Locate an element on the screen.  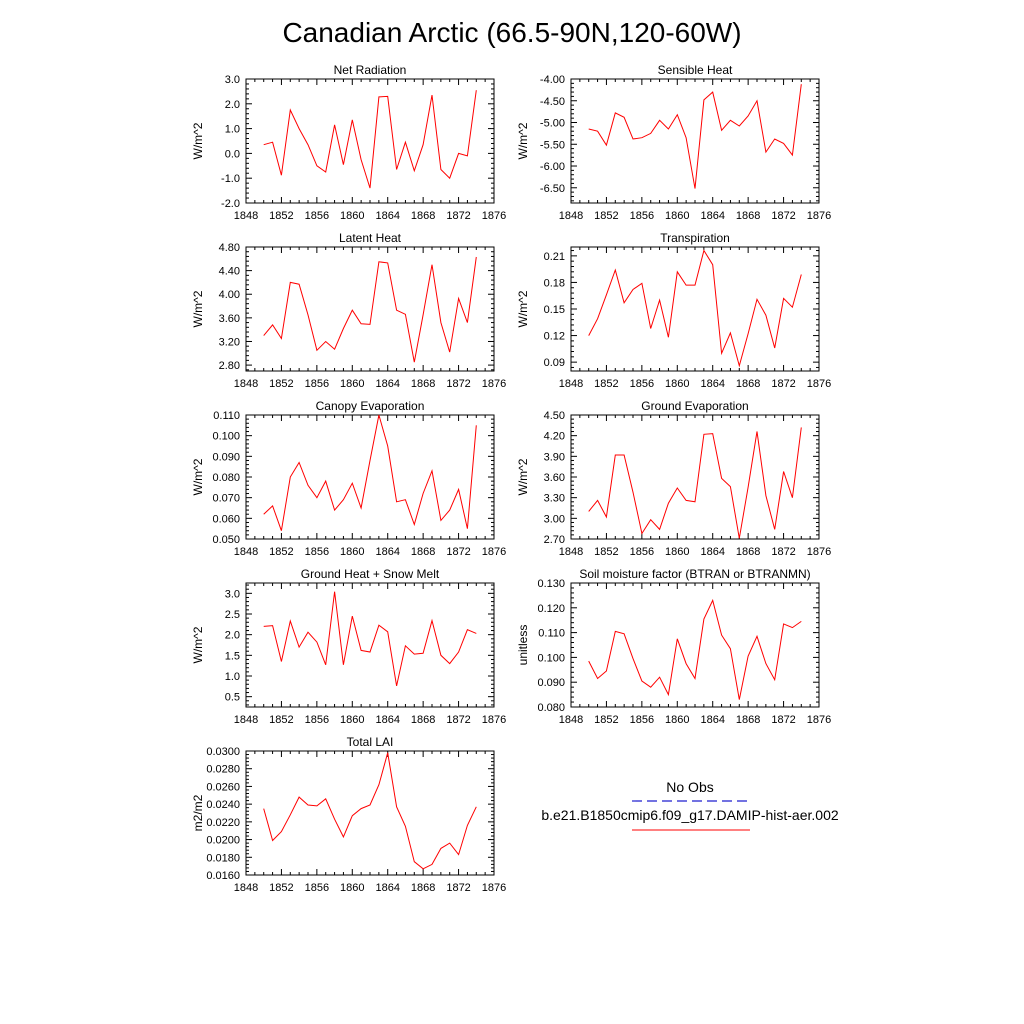
y-tick-label: 0.090 is located at coordinates (226, 457).